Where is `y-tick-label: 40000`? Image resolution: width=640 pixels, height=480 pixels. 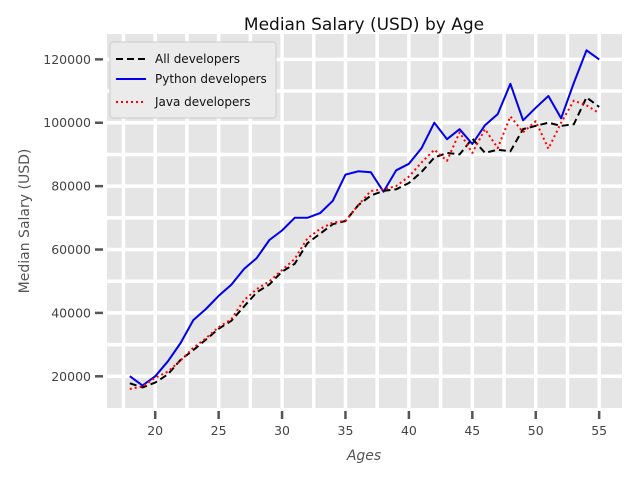 y-tick-label: 40000 is located at coordinates (71, 312).